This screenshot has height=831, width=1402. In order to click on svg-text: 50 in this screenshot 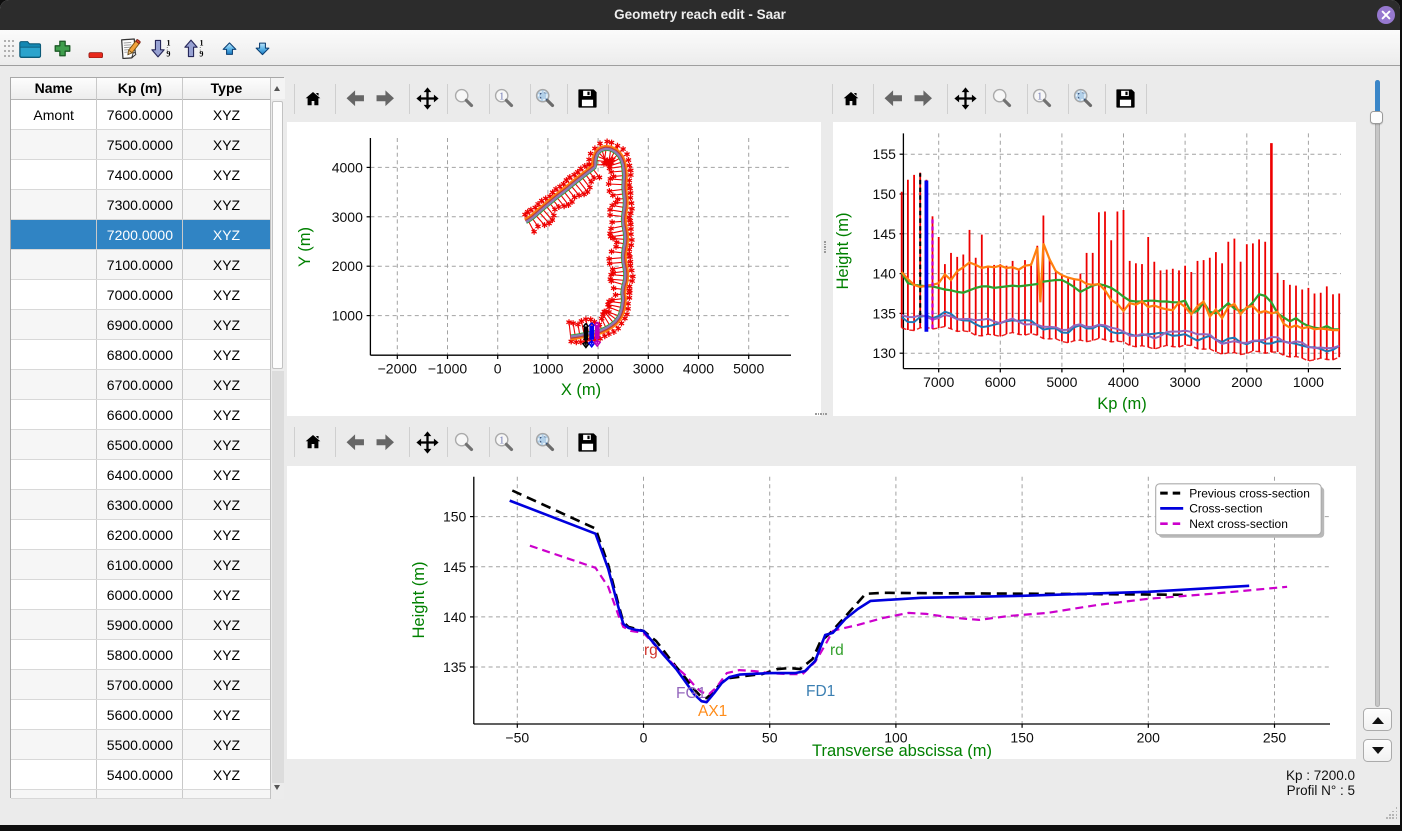, I will do `click(770, 738)`.